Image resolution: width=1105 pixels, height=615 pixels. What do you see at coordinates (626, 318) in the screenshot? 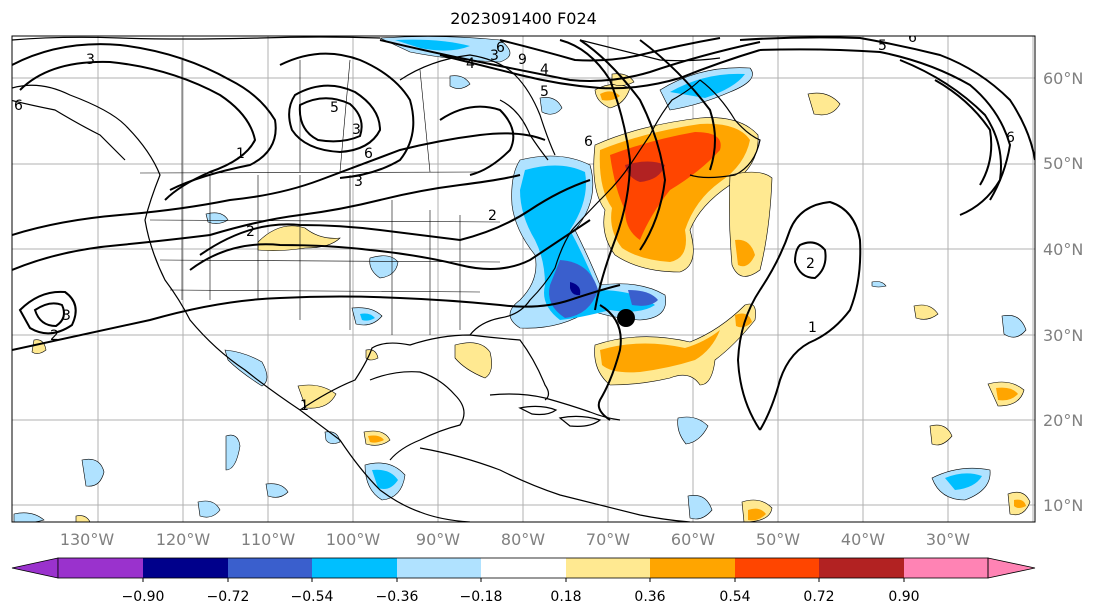
I see `storm-center-marker` at bounding box center [626, 318].